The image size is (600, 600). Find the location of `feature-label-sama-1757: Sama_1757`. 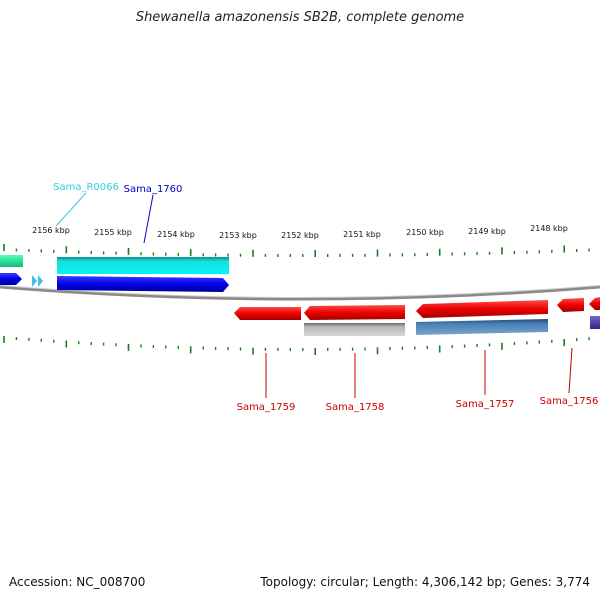

feature-label-sama-1757: Sama_1757 is located at coordinates (485, 404).